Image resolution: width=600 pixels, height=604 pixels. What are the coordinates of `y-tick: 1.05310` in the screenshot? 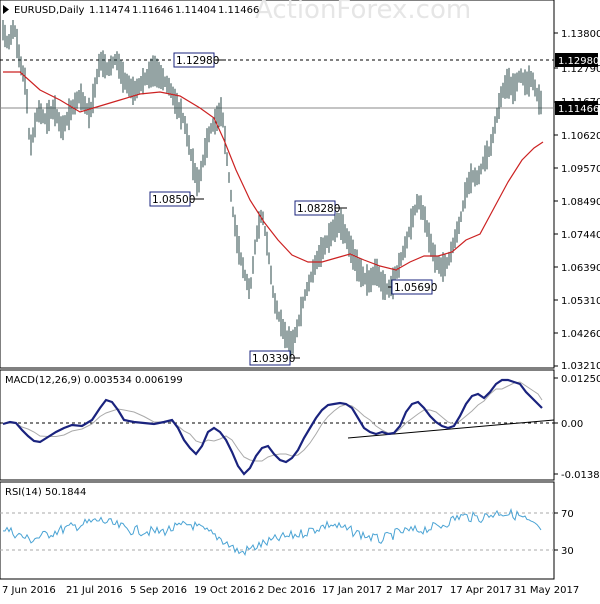 It's located at (580, 301).